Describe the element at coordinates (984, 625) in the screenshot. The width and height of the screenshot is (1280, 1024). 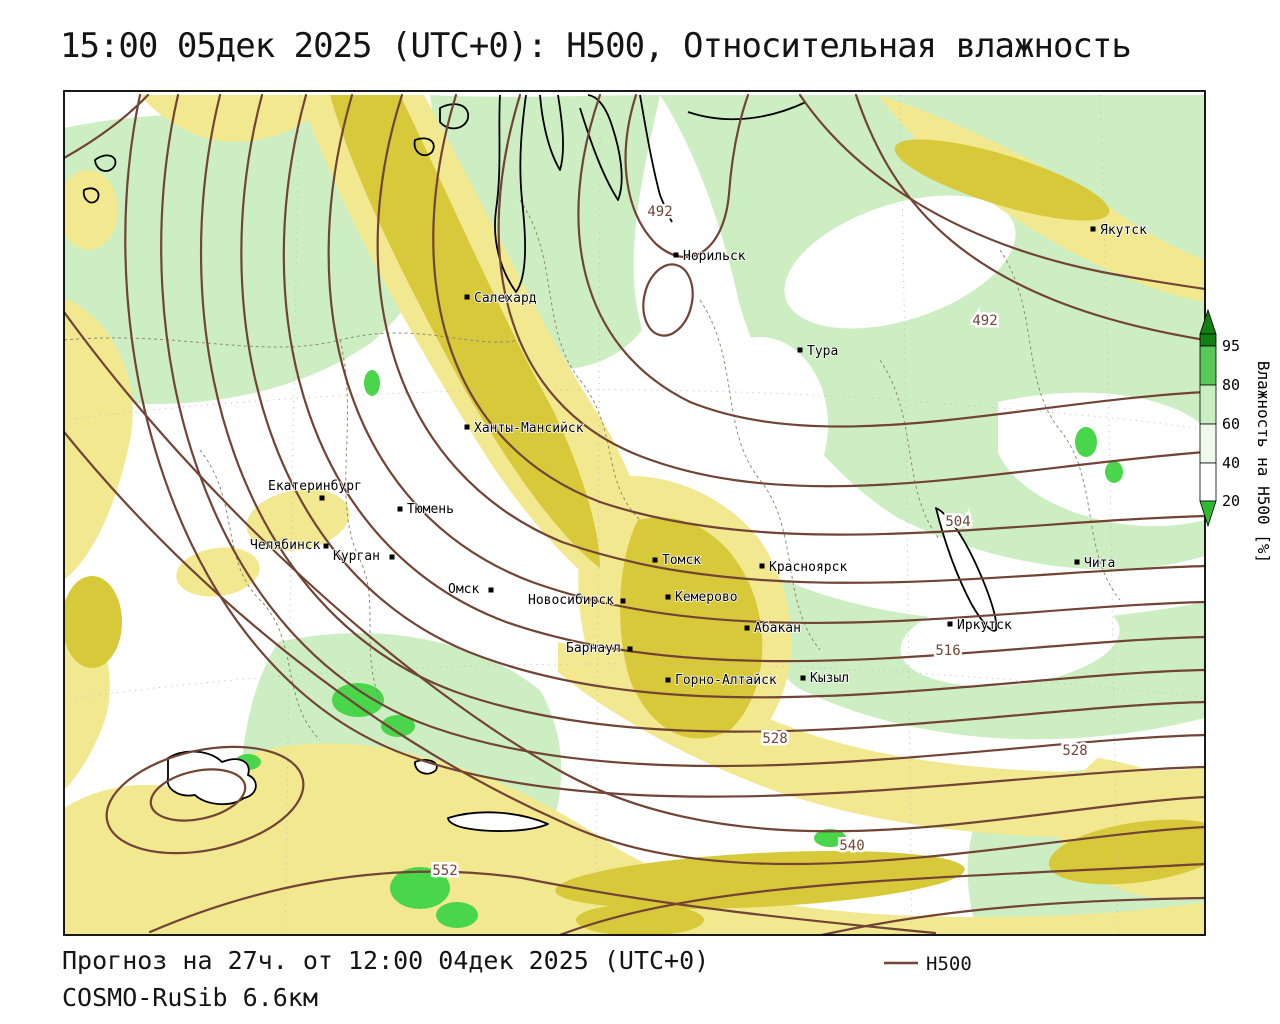
I see `city-label: Иркутск` at that location.